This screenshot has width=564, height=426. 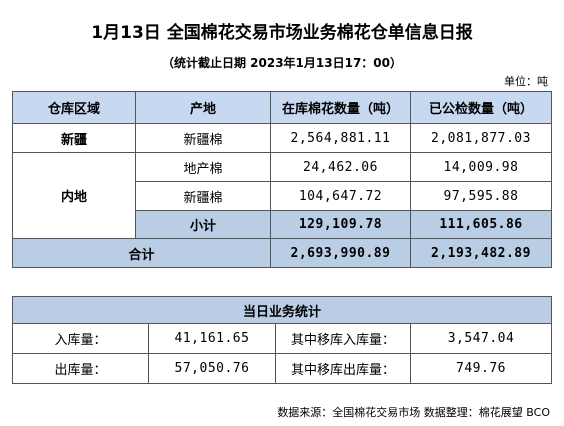 I want to click on value-cell: 129,109.78, so click(x=340, y=224).